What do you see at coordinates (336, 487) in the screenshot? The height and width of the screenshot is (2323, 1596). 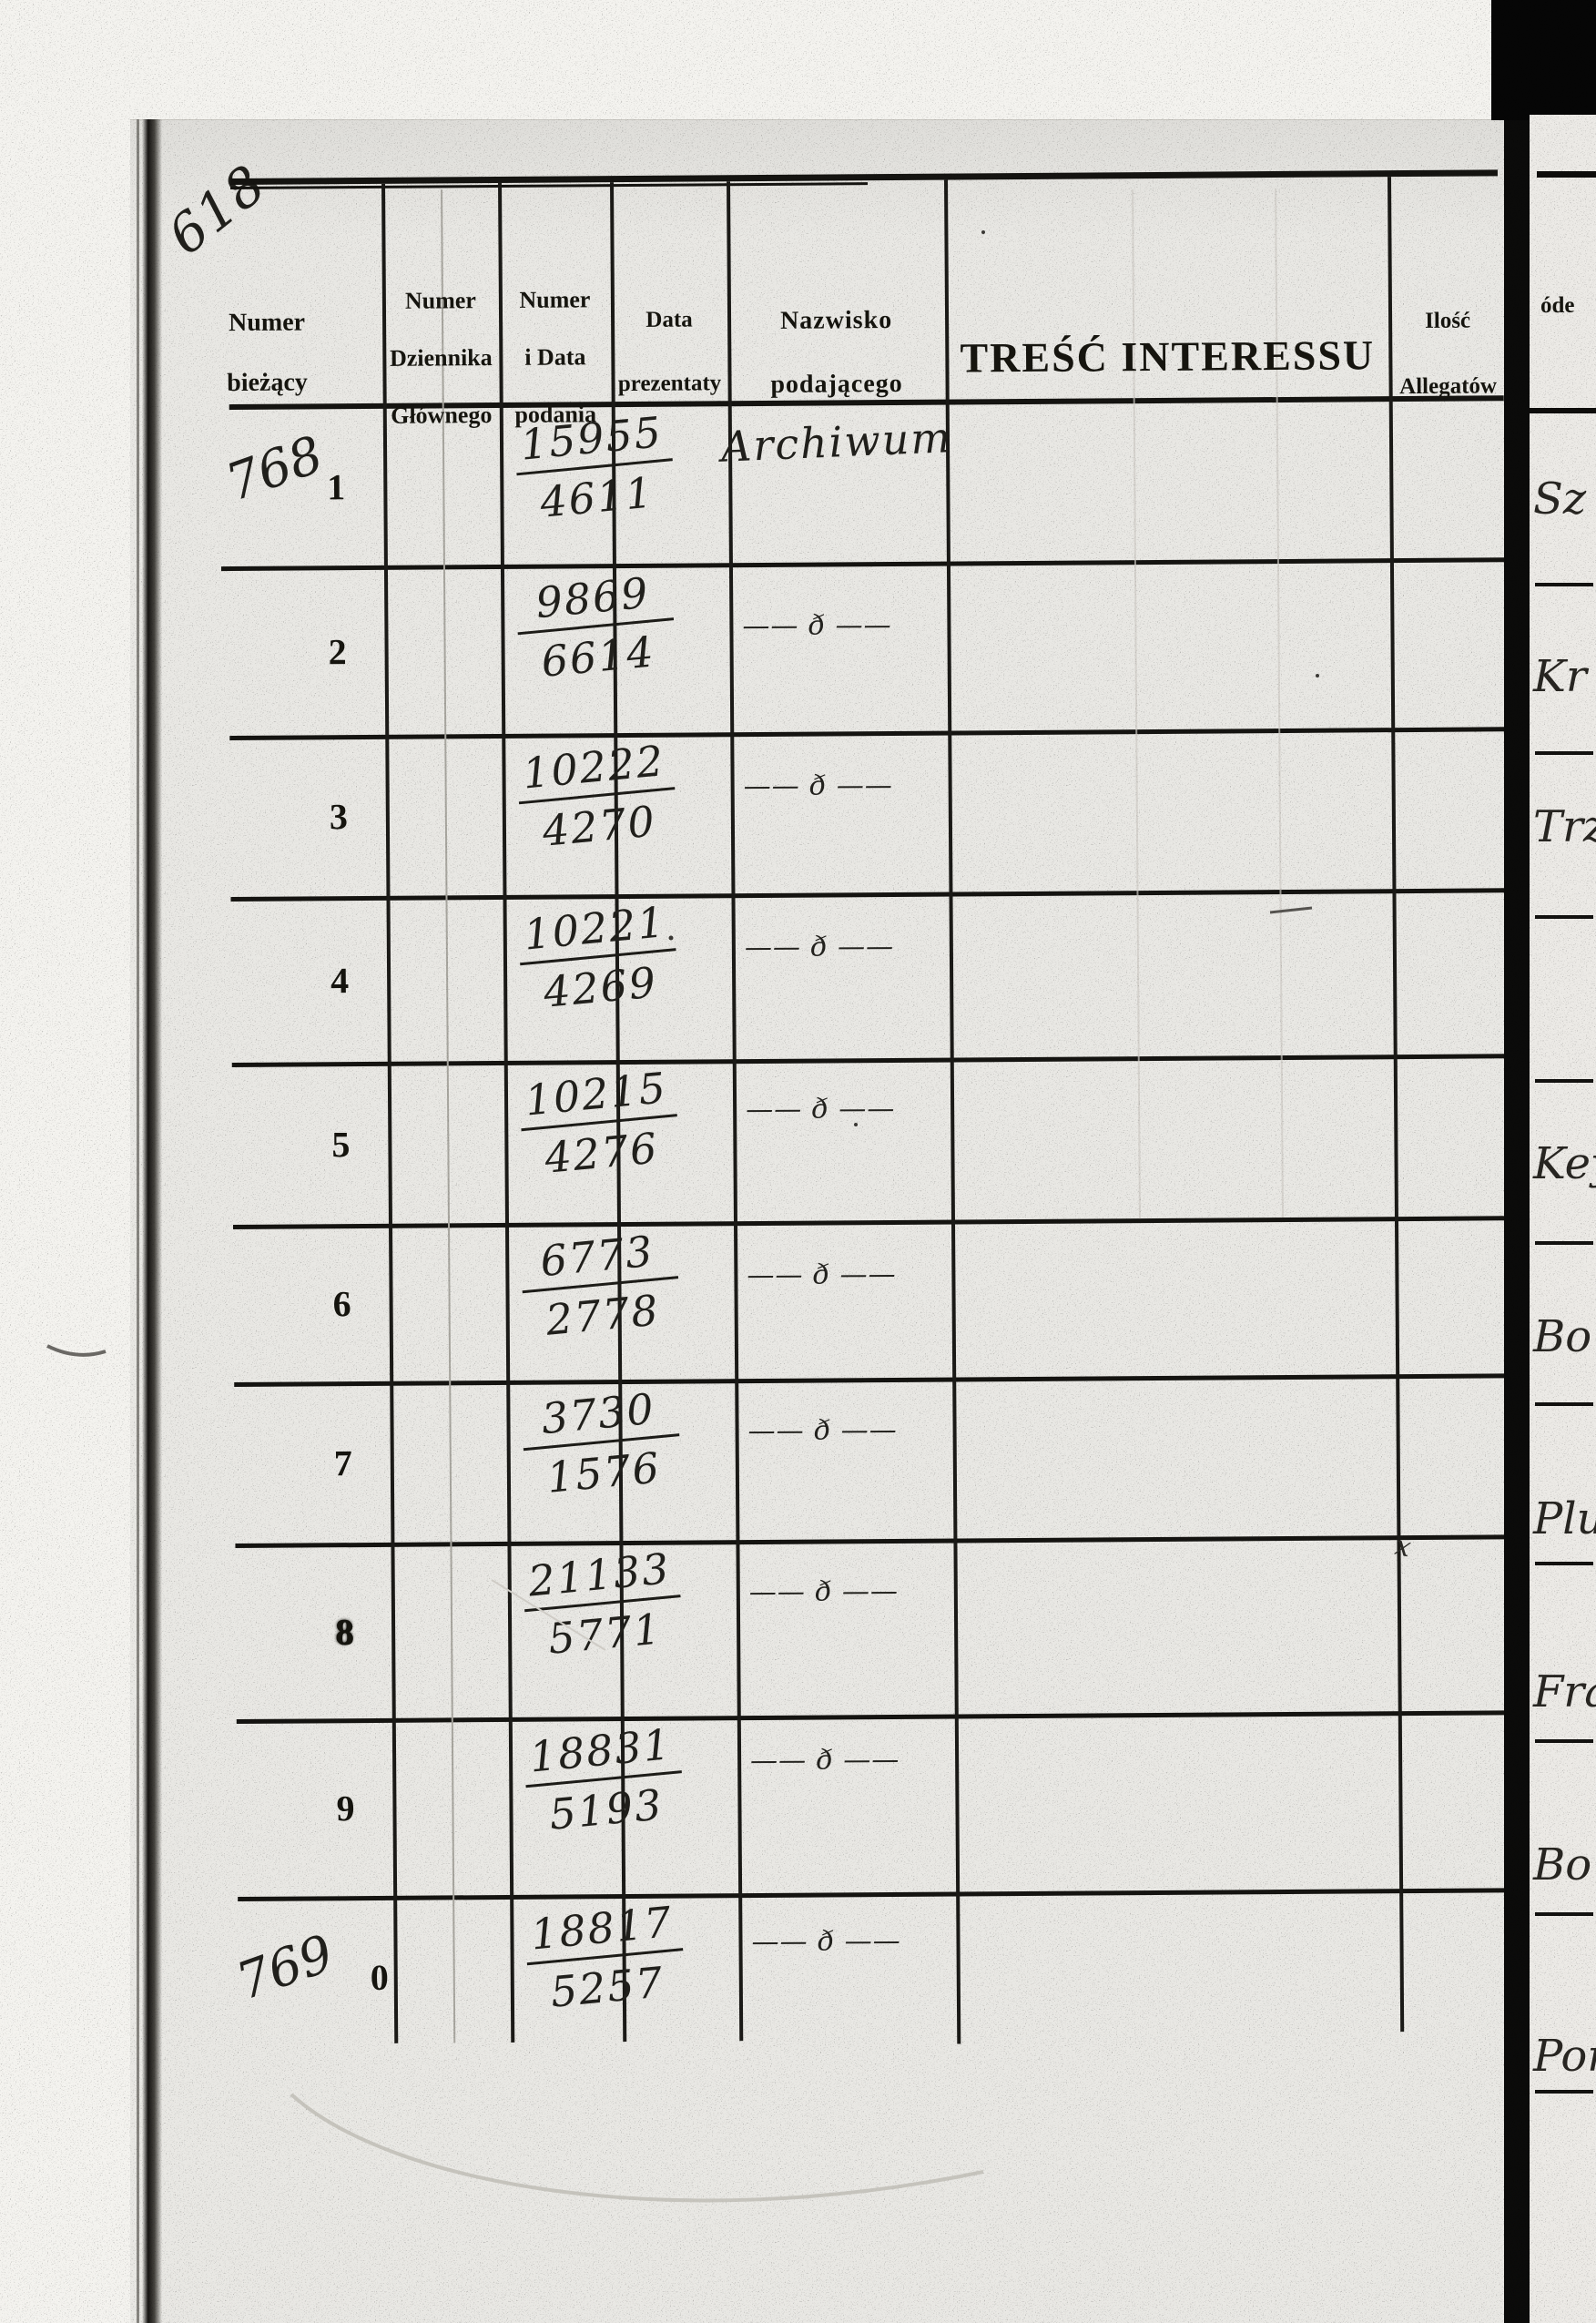 I see `row-number: 1` at bounding box center [336, 487].